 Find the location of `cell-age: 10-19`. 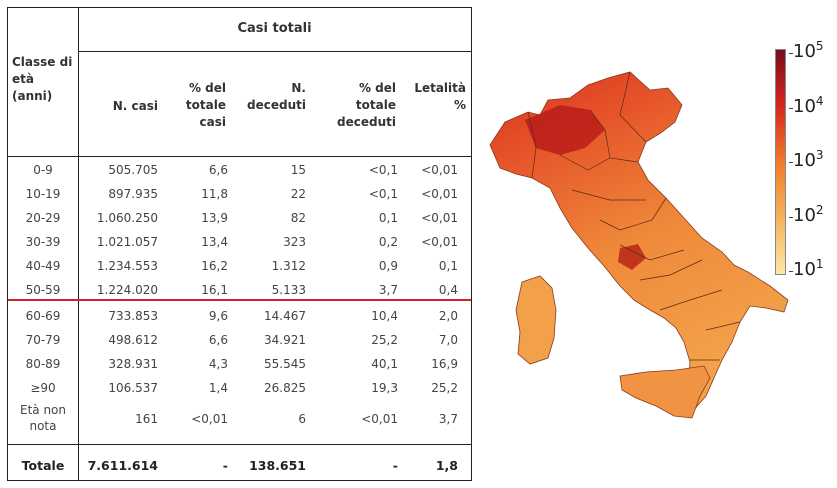

cell-age: 10-19 is located at coordinates (43, 194).